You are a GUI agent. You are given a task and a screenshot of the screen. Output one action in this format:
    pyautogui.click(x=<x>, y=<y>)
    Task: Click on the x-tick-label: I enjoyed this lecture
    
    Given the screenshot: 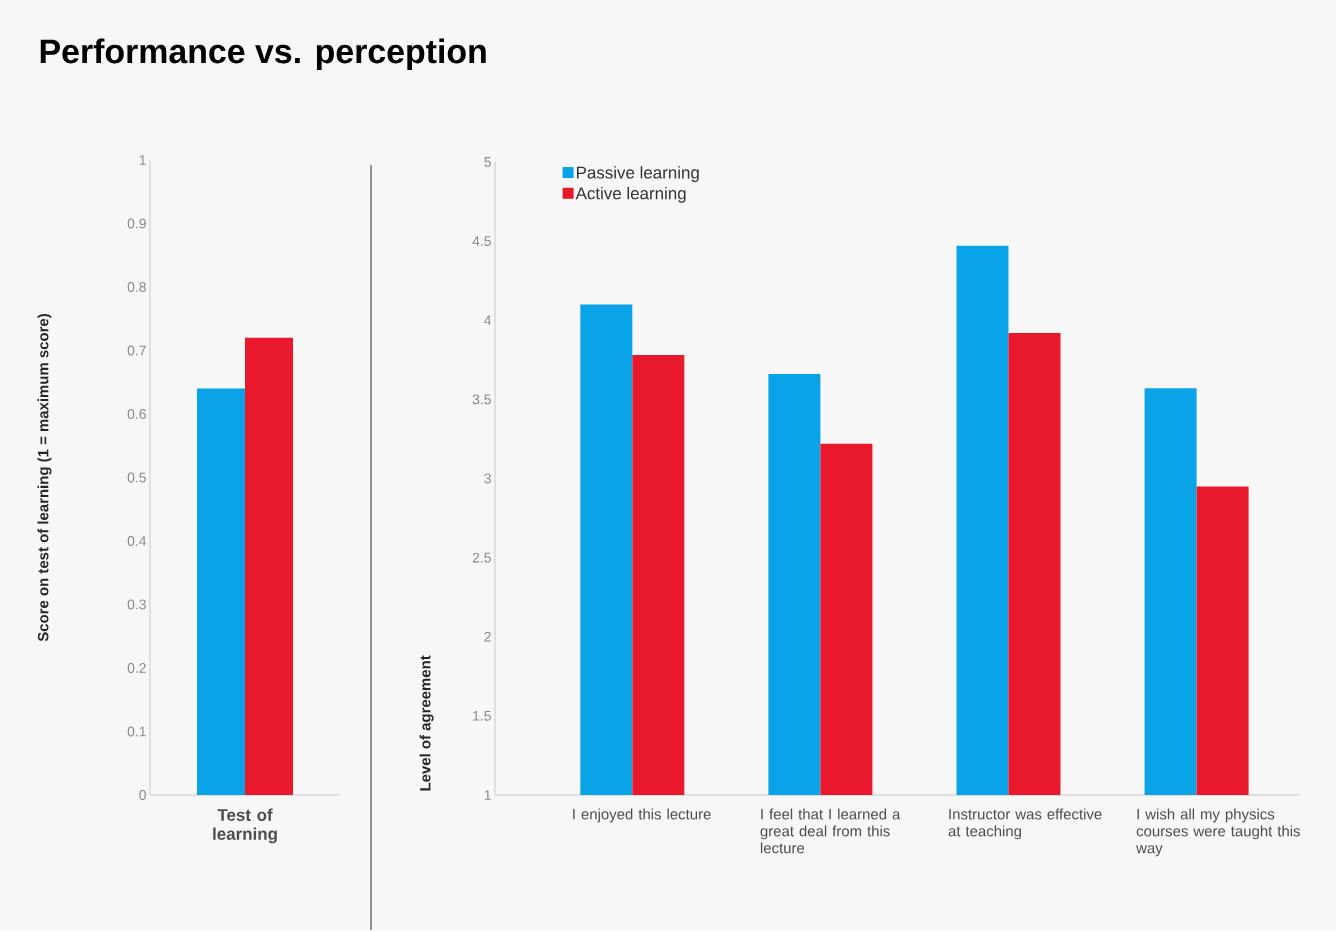 What is the action you would take?
    pyautogui.click(x=642, y=815)
    